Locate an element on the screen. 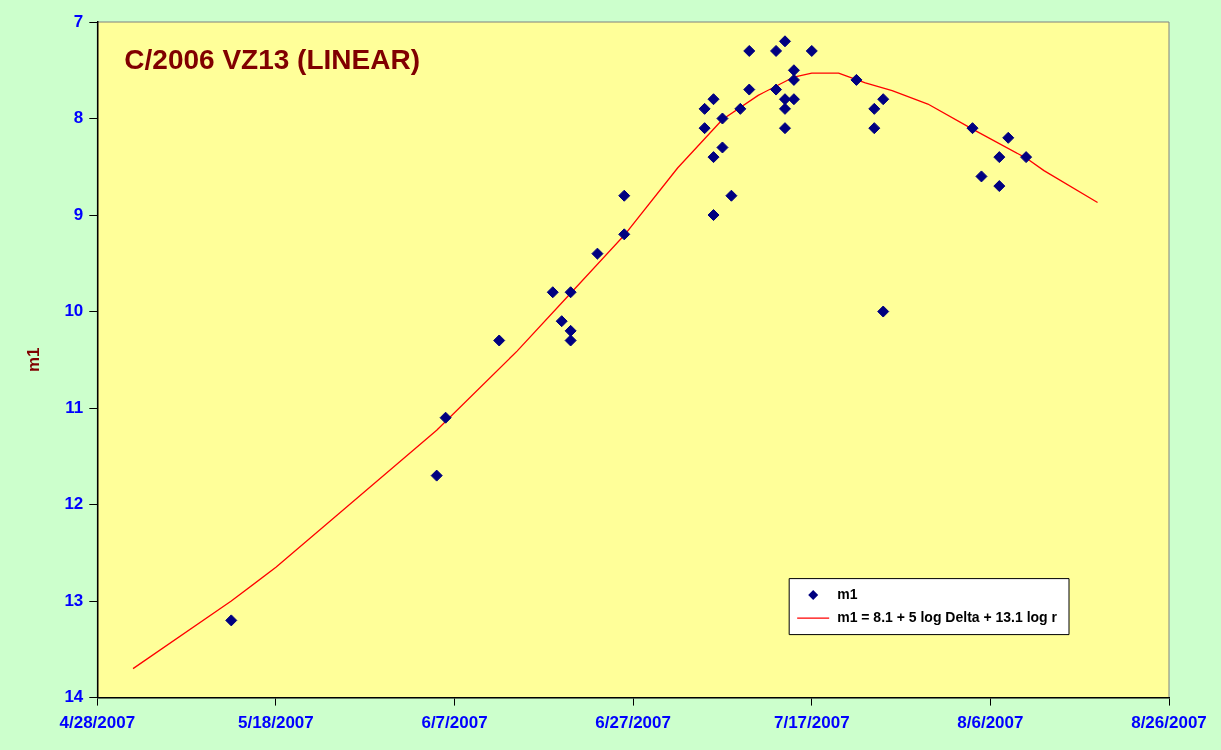 The image size is (1221, 750). x-tick-label: 4/28/2007 is located at coordinates (97, 723).